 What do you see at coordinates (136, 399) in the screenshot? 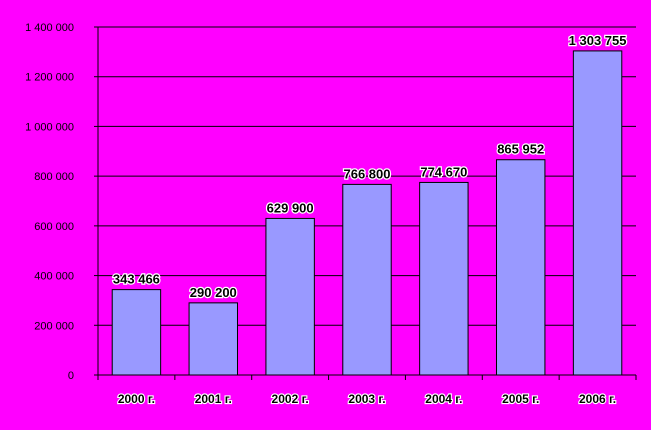
I see `x-tick-label: 2000 г.` at bounding box center [136, 399].